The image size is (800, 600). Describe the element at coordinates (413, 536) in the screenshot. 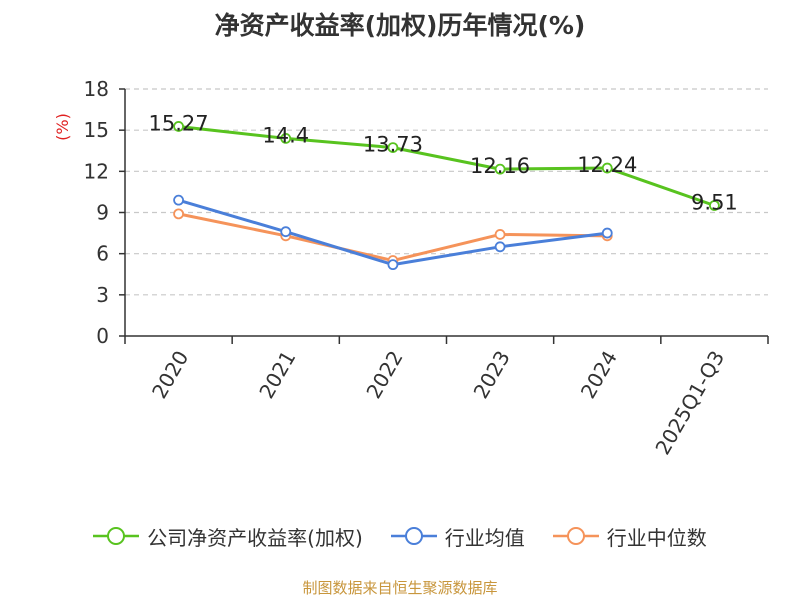

I see `legend-industry-avg-line-icon` at that location.